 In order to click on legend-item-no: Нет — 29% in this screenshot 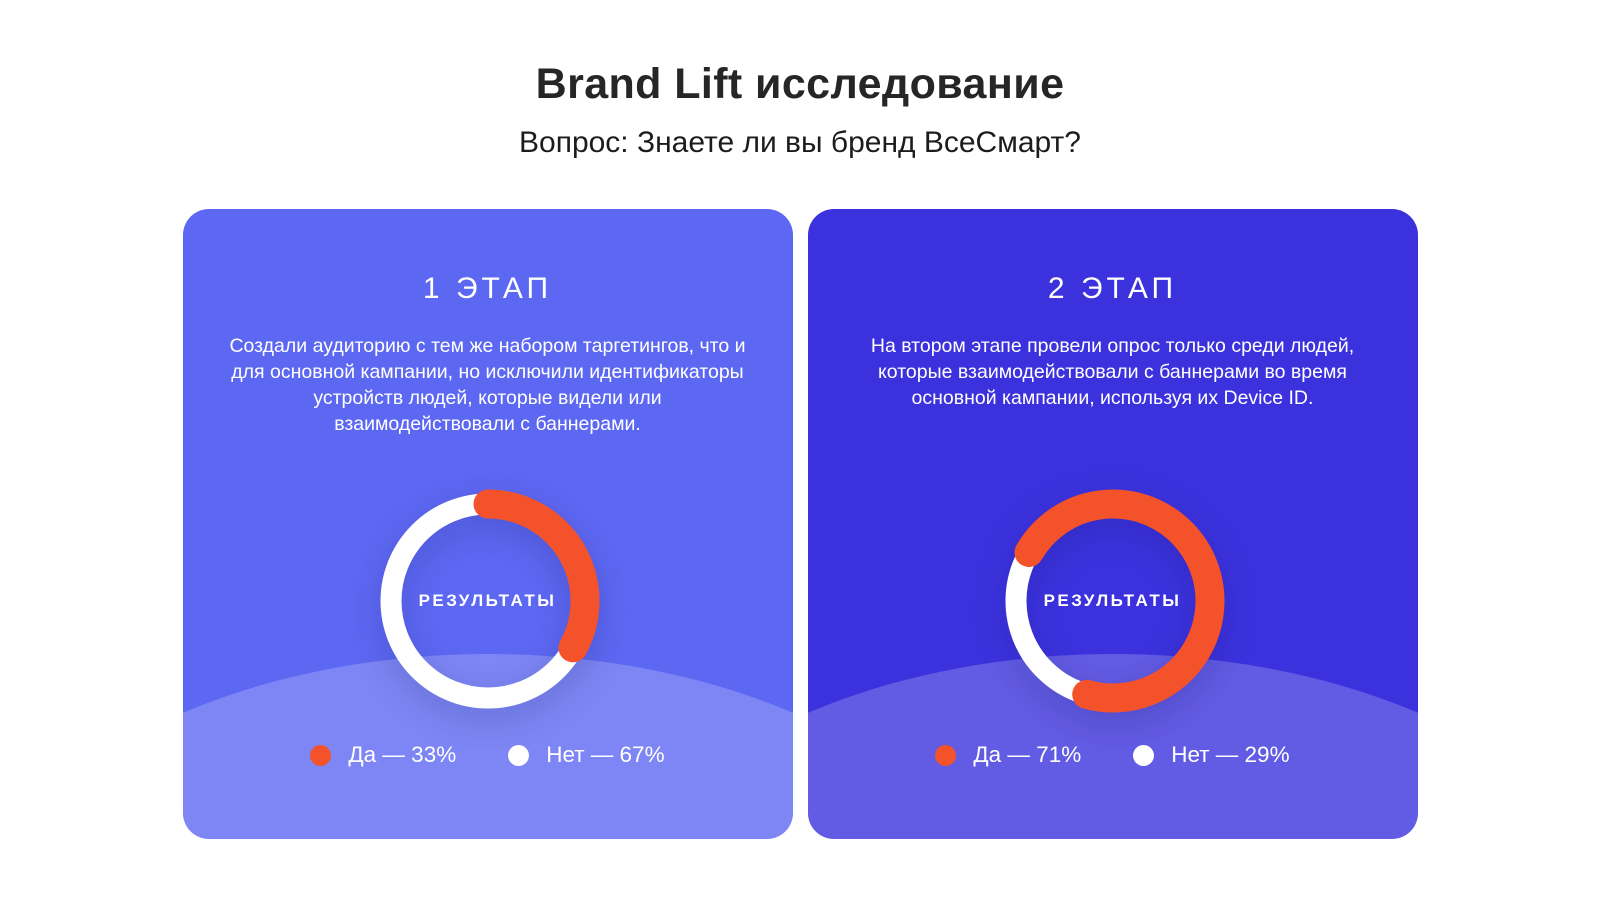, I will do `click(1211, 755)`.